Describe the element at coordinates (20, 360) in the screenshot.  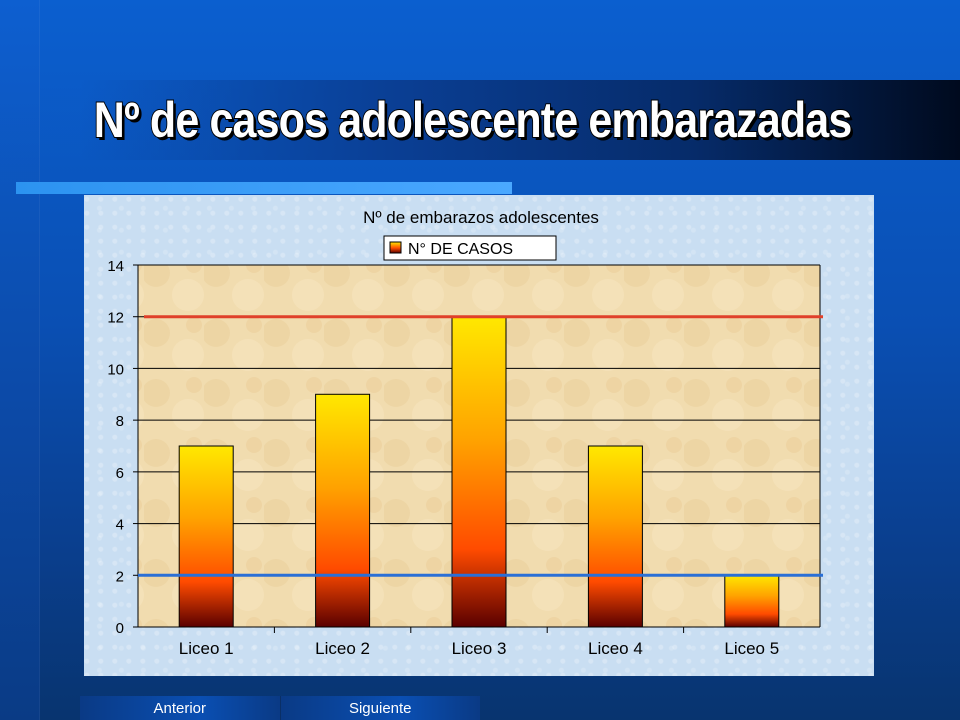
I see `left-decor-stripe` at that location.